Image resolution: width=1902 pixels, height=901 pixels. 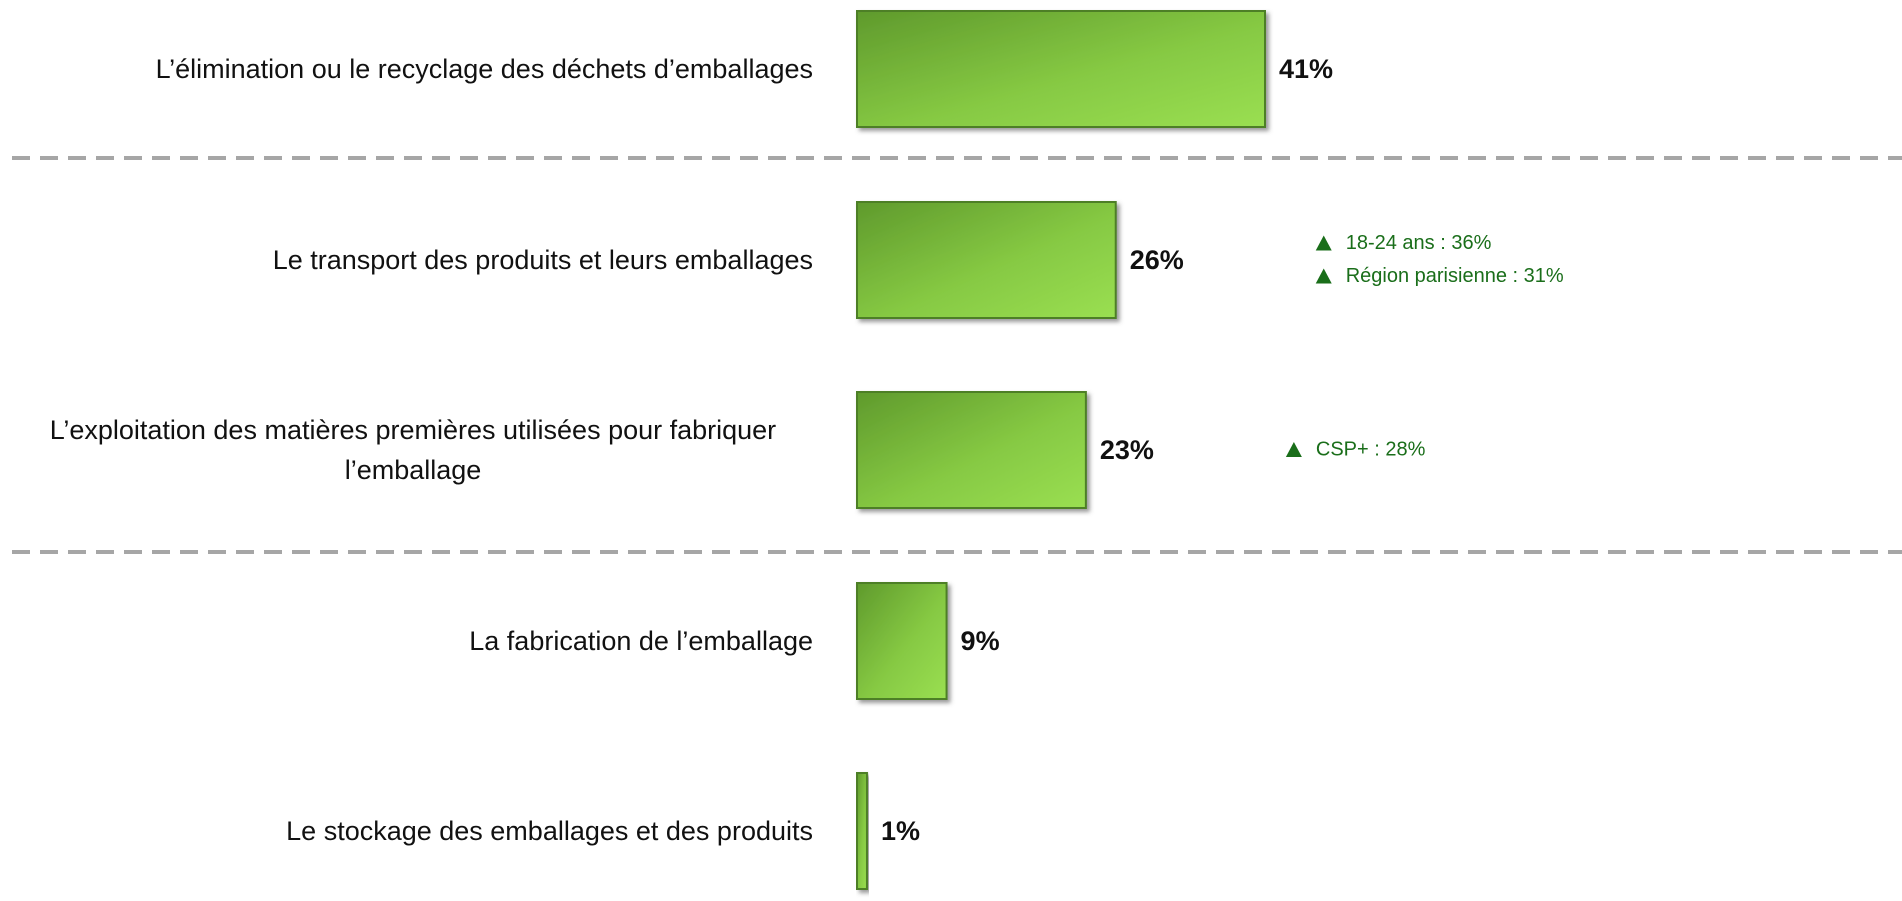 What do you see at coordinates (1455, 276) in the screenshot?
I see `annotation: Région parisienne : 31%` at bounding box center [1455, 276].